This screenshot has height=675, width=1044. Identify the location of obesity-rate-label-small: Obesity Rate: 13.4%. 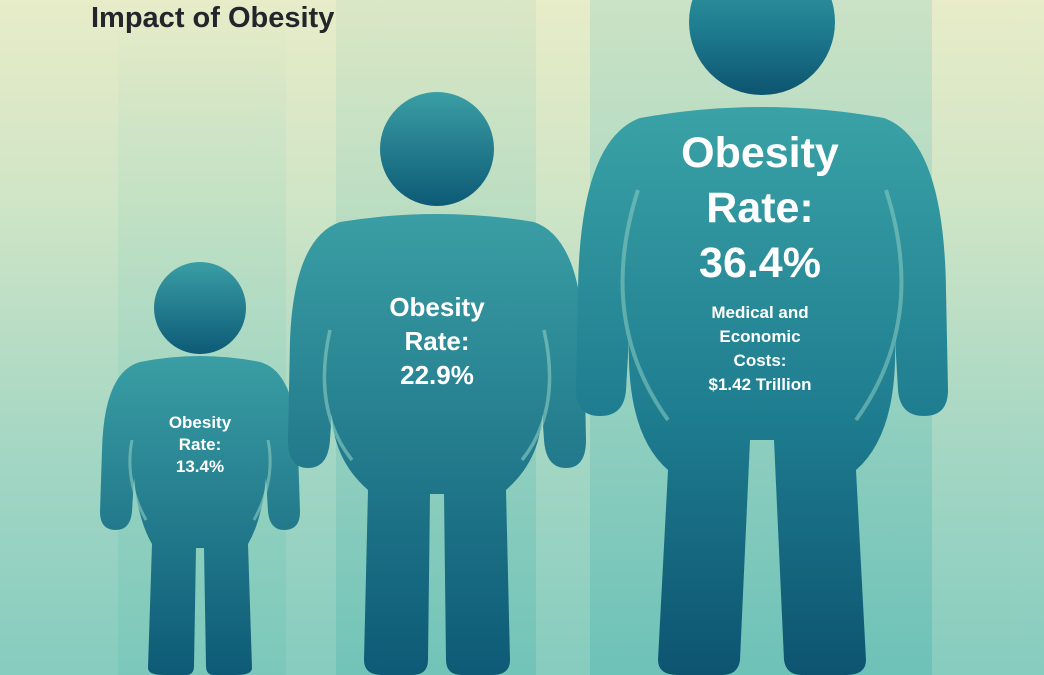
(200, 445).